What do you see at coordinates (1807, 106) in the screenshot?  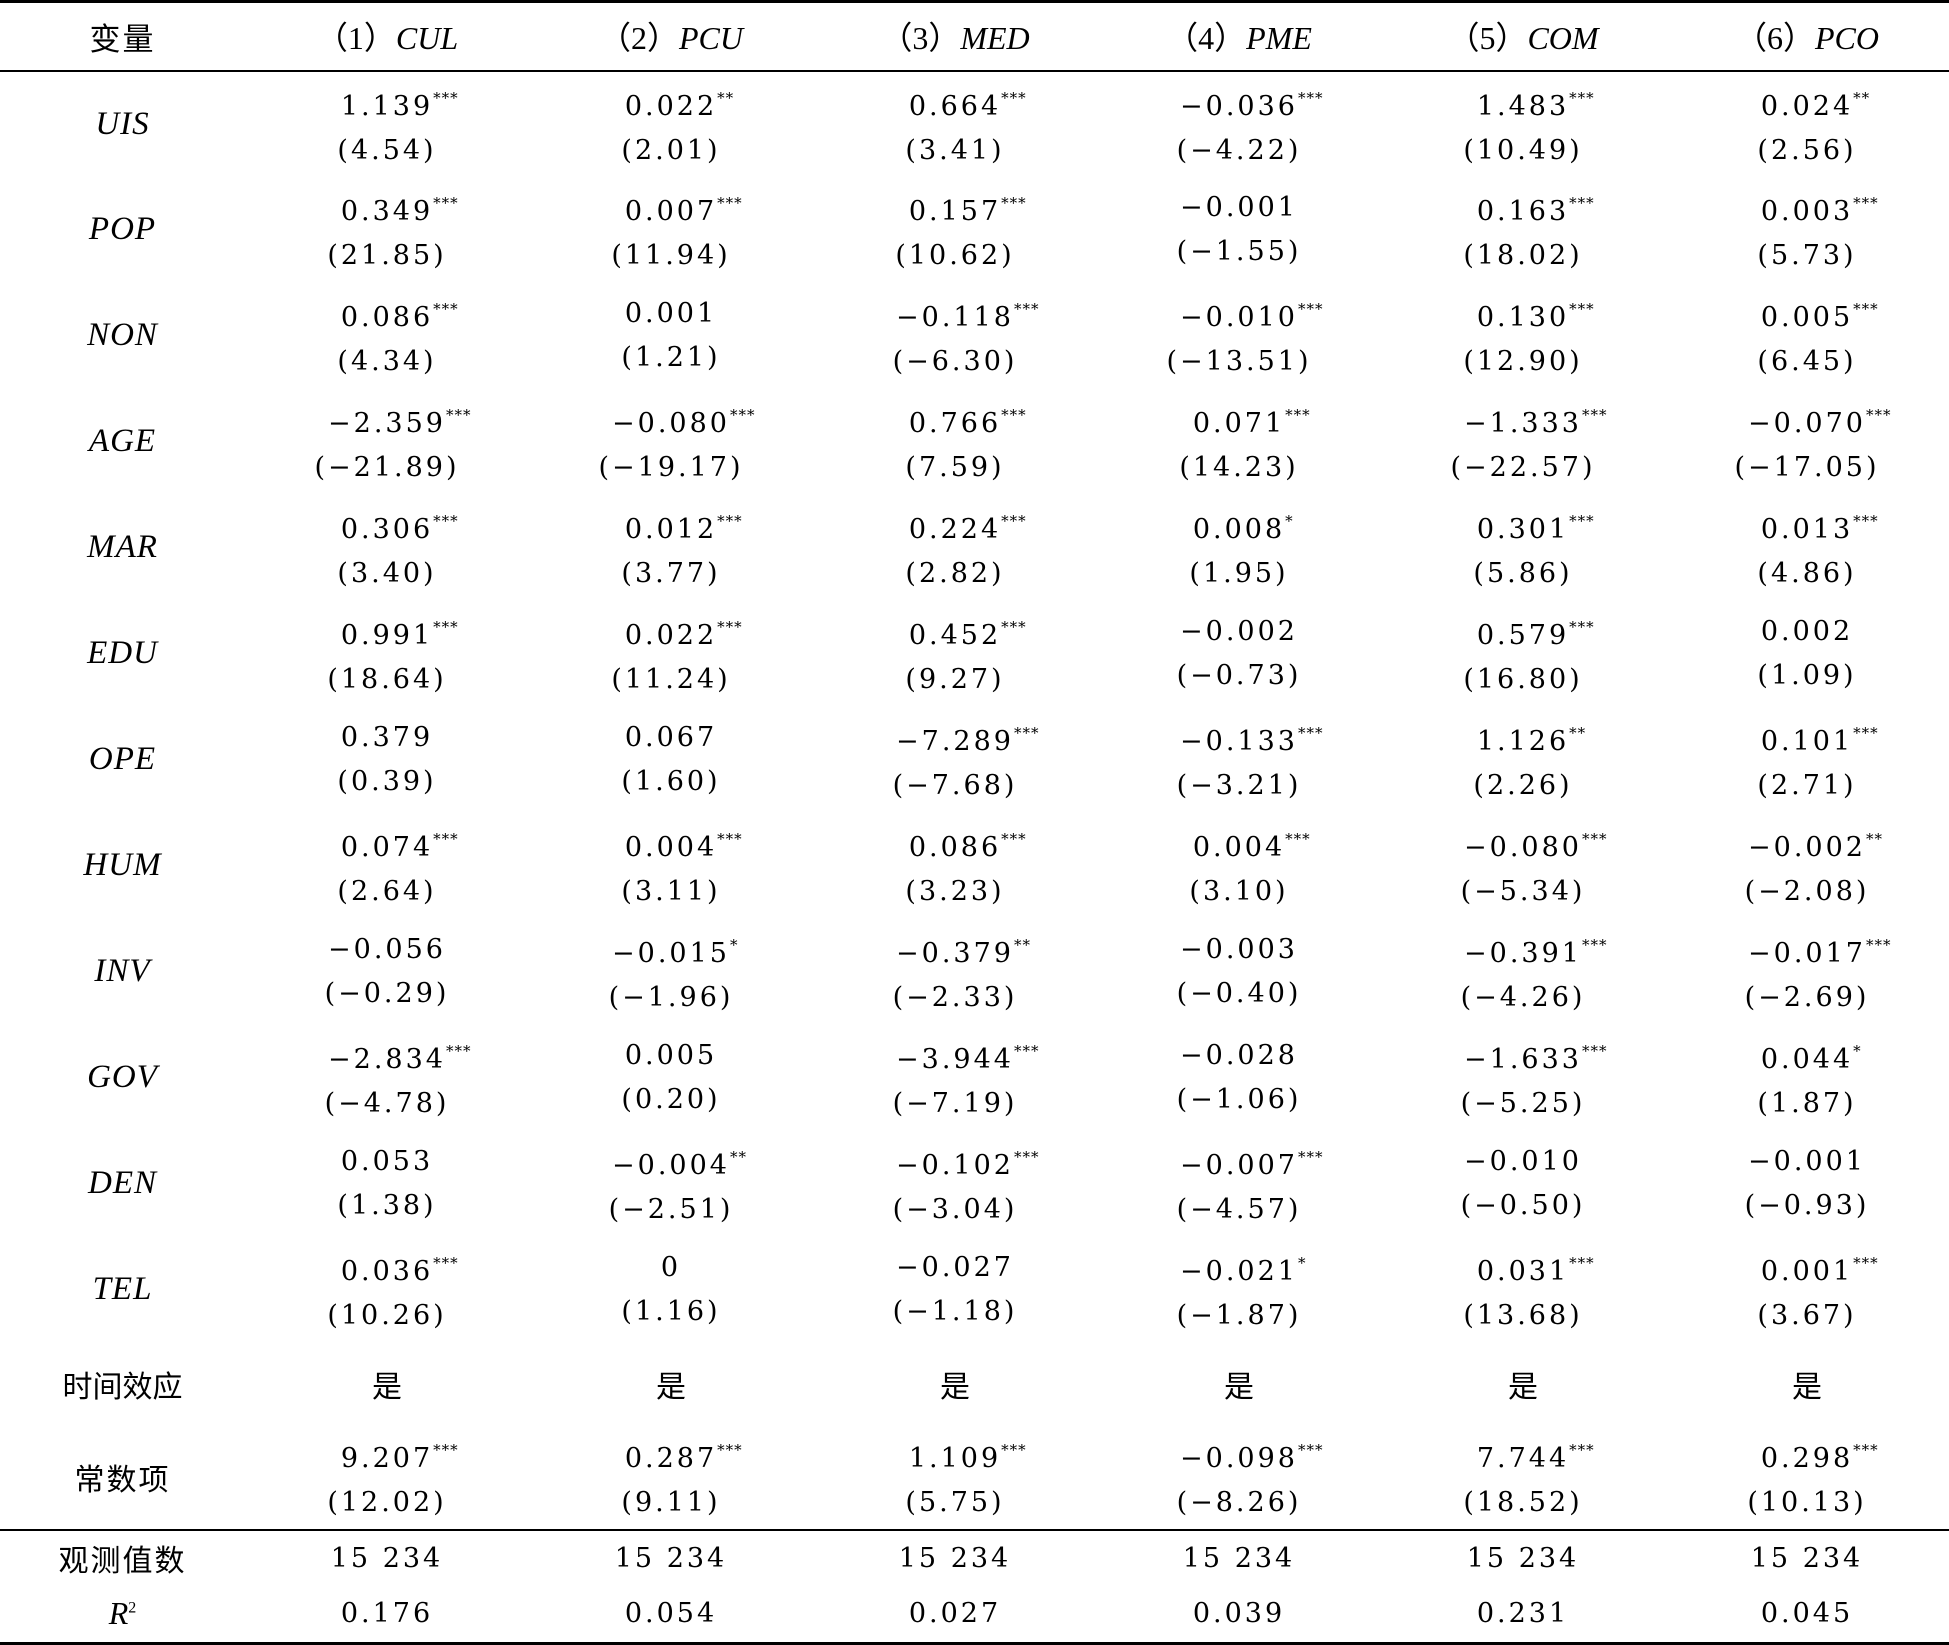 I see `coefficient-value: 0.024` at bounding box center [1807, 106].